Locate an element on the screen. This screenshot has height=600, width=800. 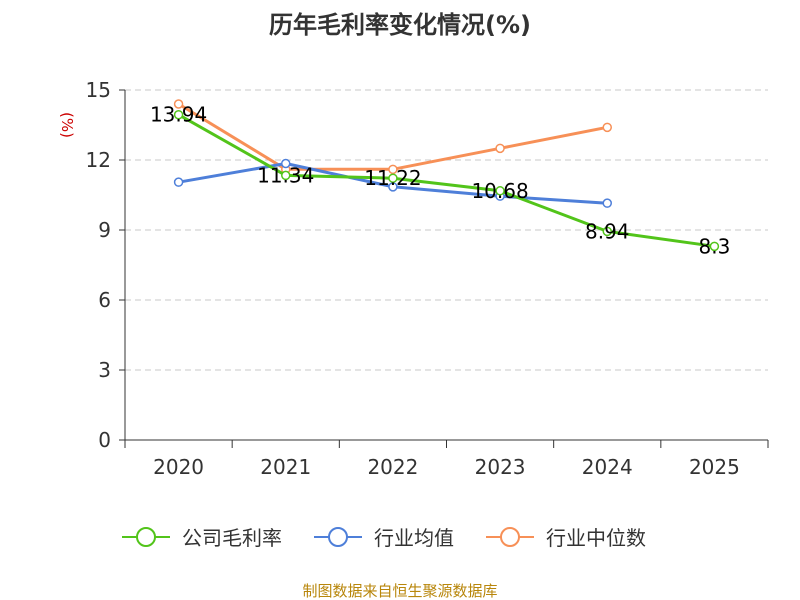
y-tick-label-9: 9 is located at coordinates (104, 230).